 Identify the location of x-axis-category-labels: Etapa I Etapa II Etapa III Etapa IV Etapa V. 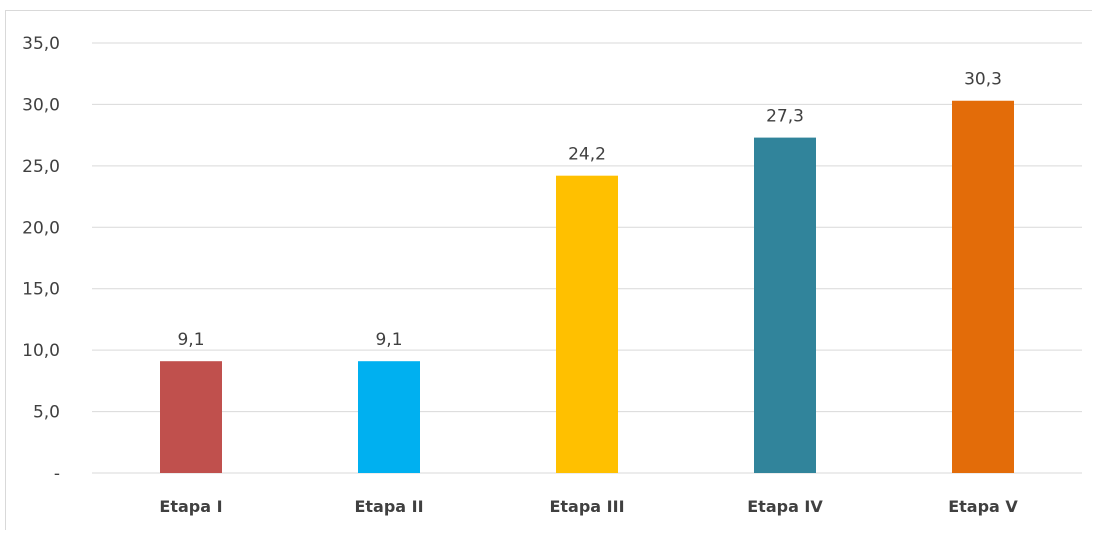
(588, 506).